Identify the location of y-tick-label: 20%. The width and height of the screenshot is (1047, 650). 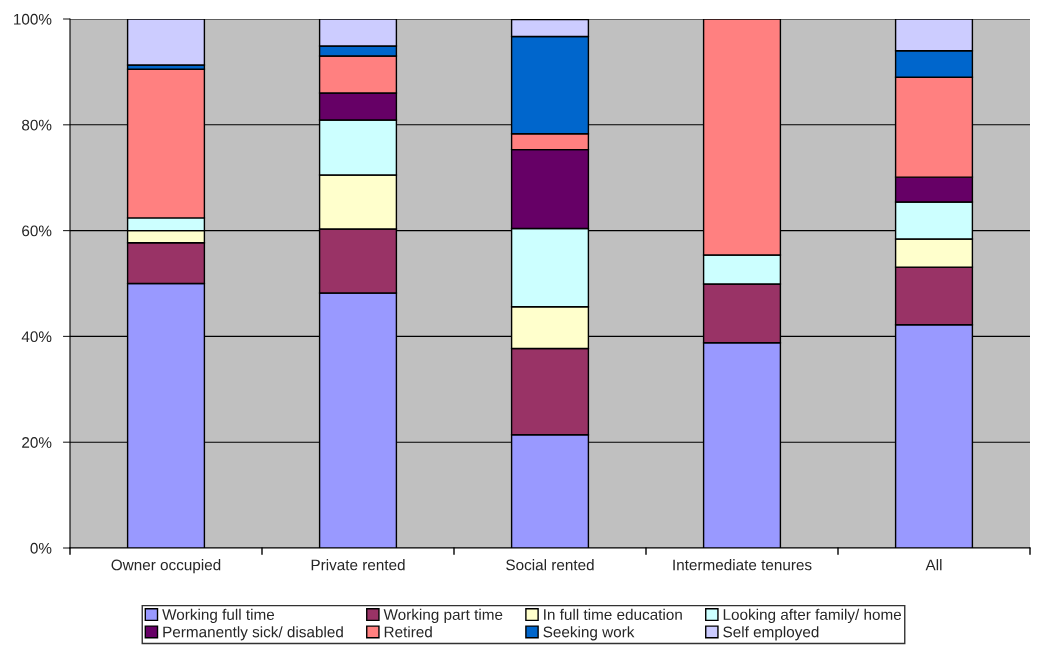
(37, 442).